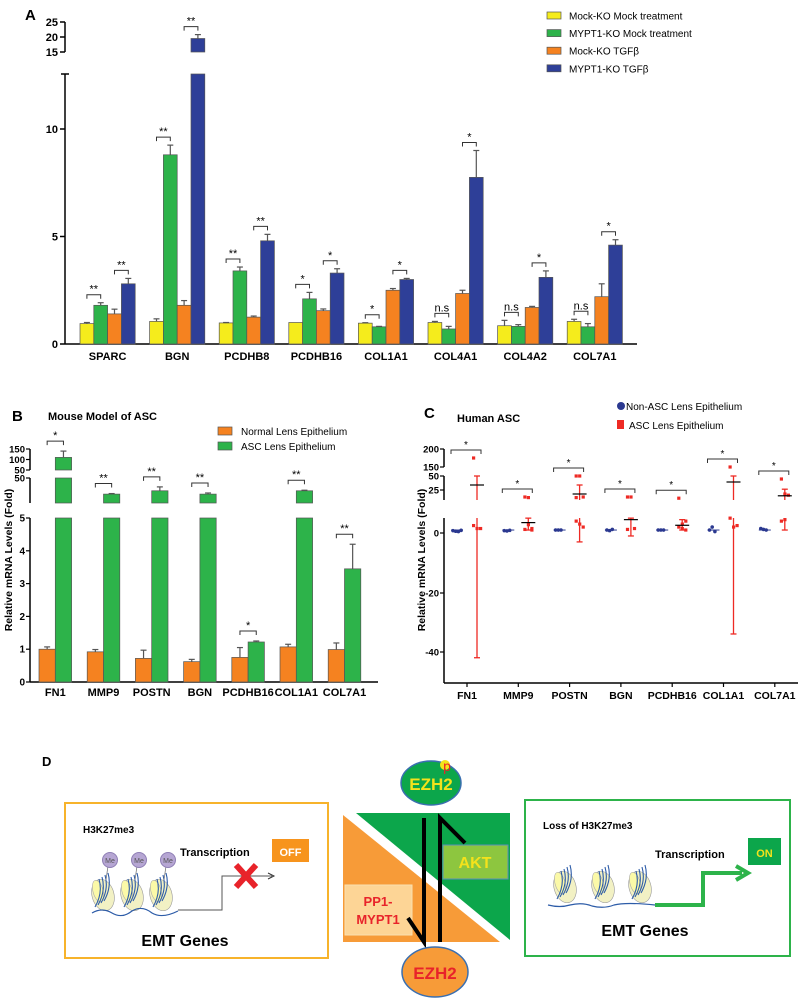 Image resolution: width=800 pixels, height=1001 pixels. I want to click on y-tick-label: 150, so click(17, 450).